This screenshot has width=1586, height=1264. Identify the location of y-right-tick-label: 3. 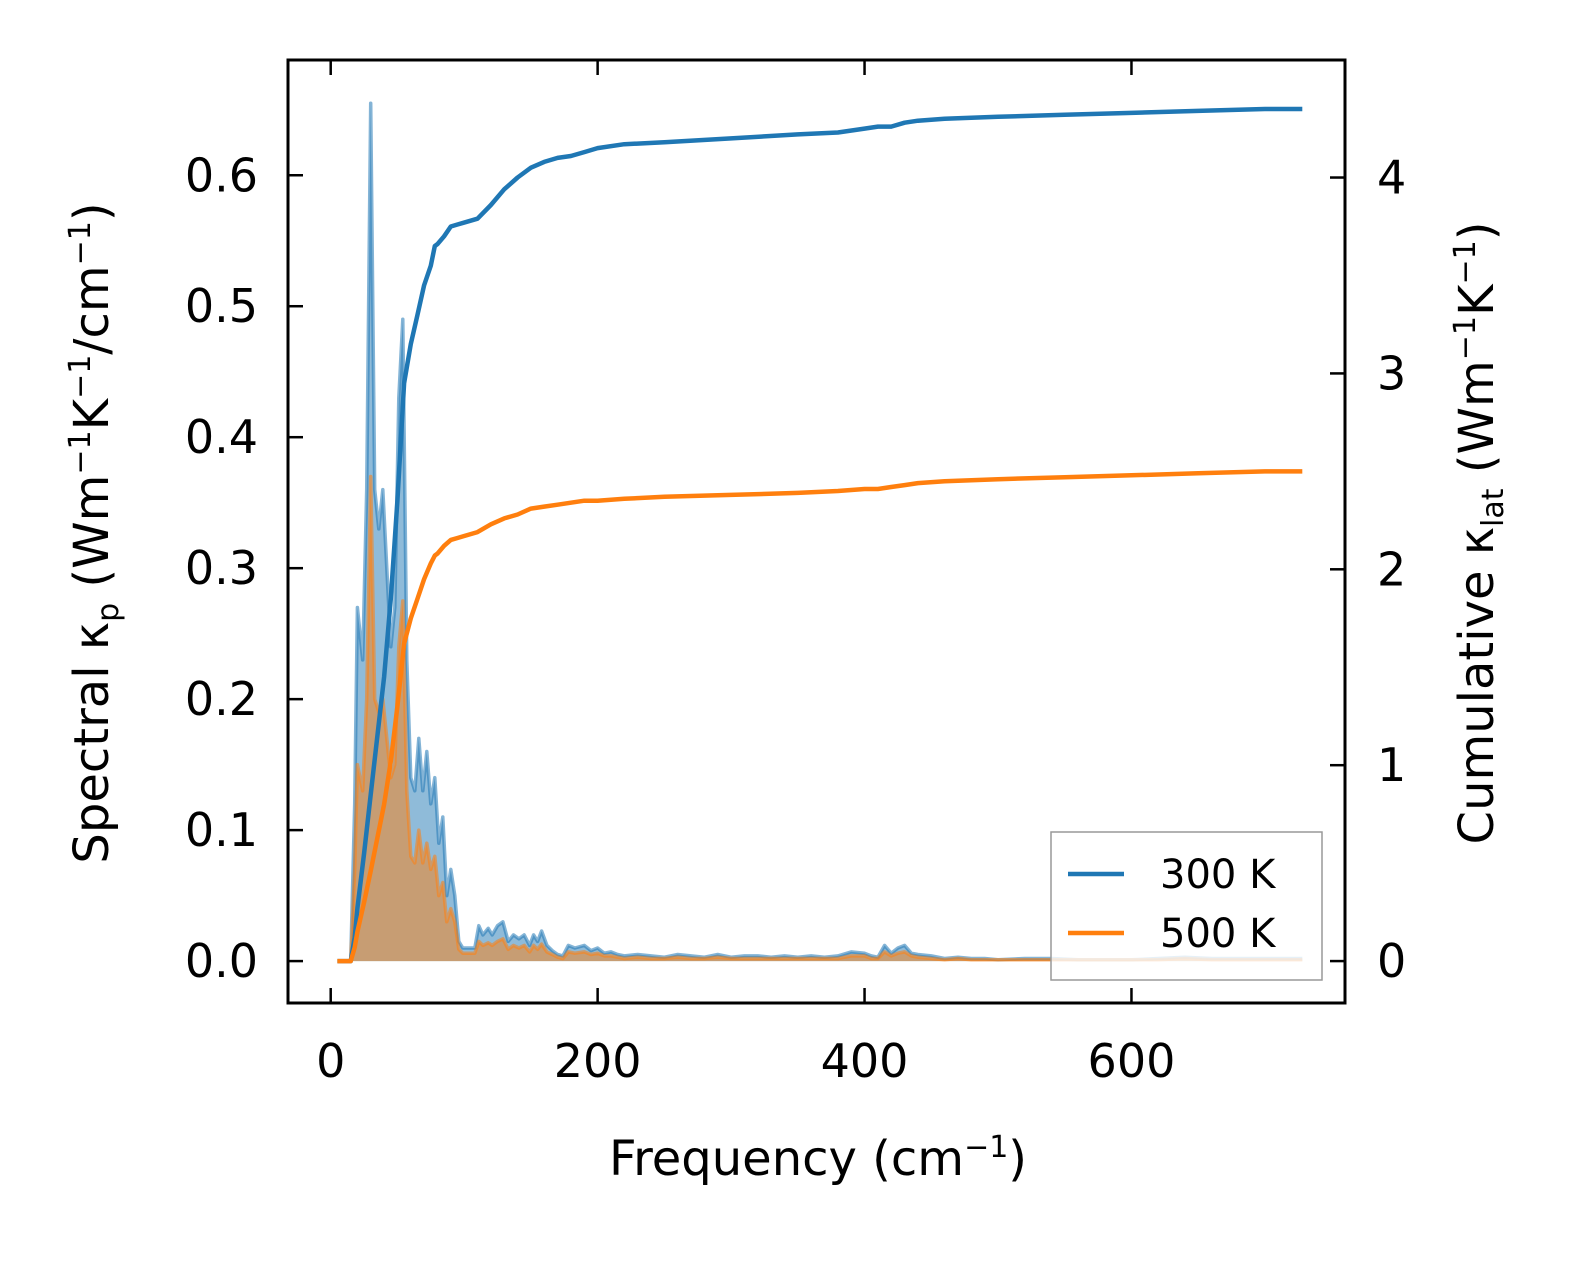
(1391, 373).